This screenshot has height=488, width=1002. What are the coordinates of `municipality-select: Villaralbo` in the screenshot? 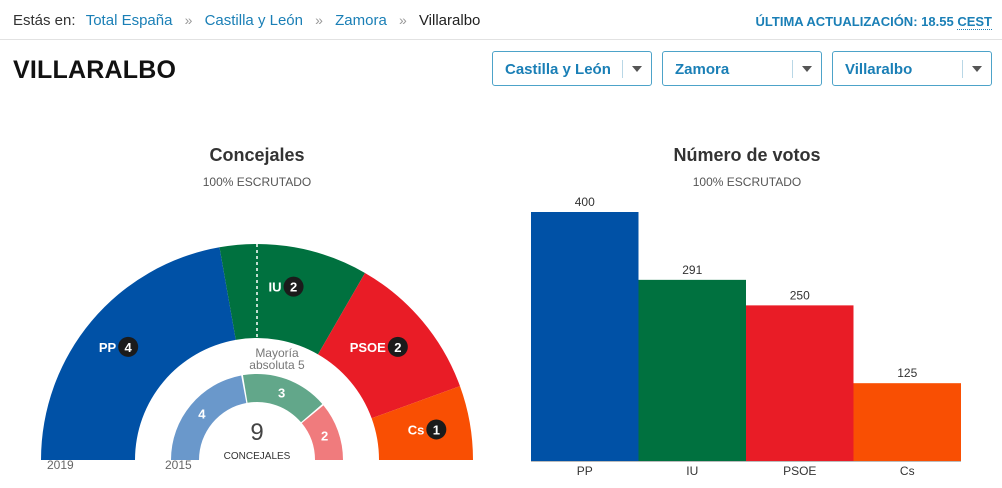 It's located at (912, 68).